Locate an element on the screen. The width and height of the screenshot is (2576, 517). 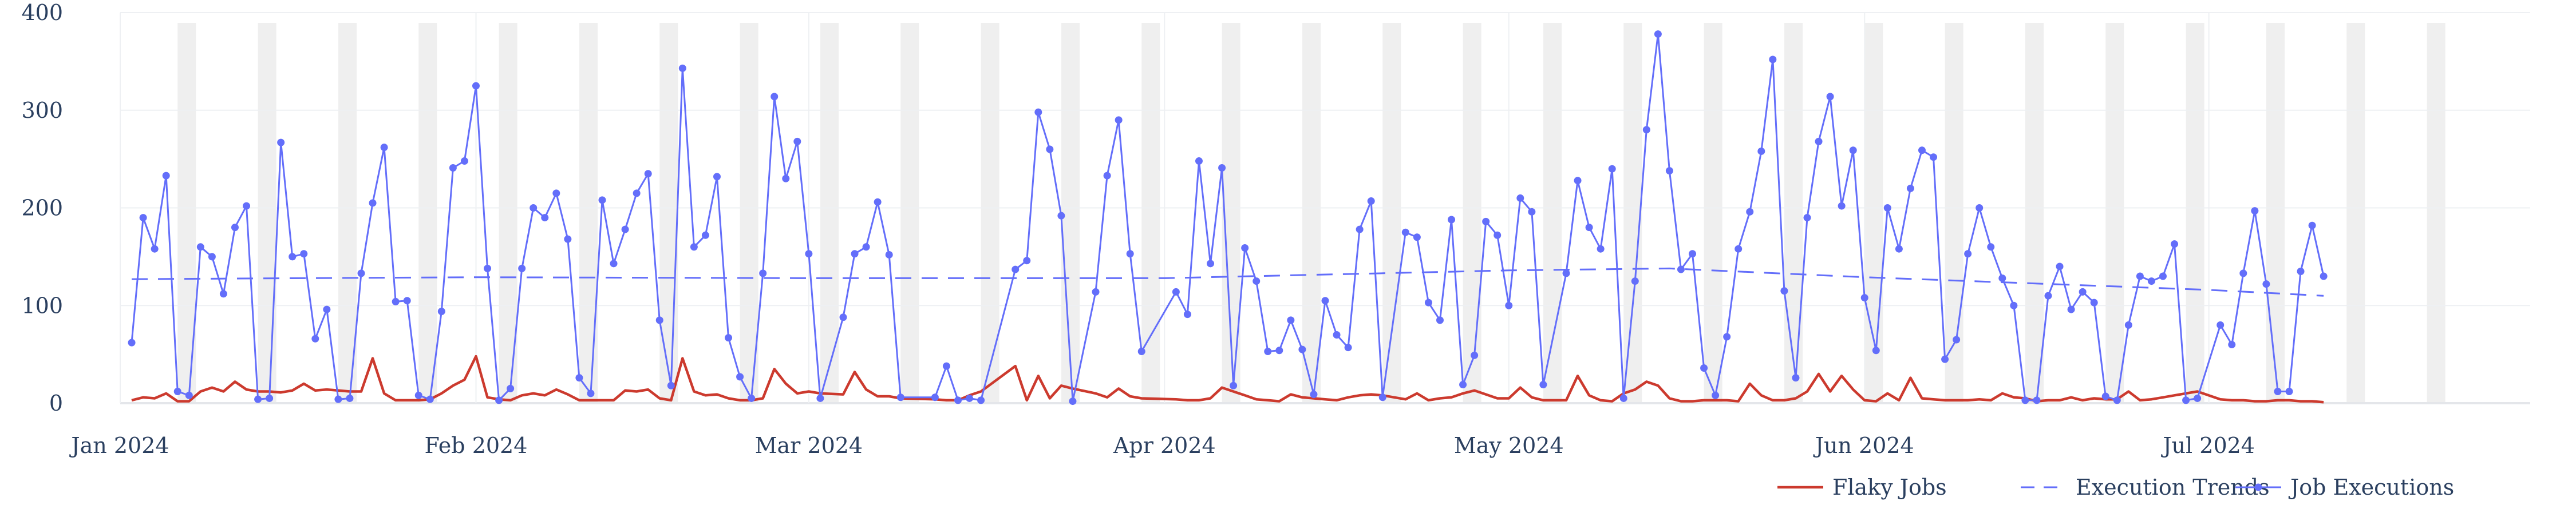
y-tick-label: 200 is located at coordinates (42, 208).